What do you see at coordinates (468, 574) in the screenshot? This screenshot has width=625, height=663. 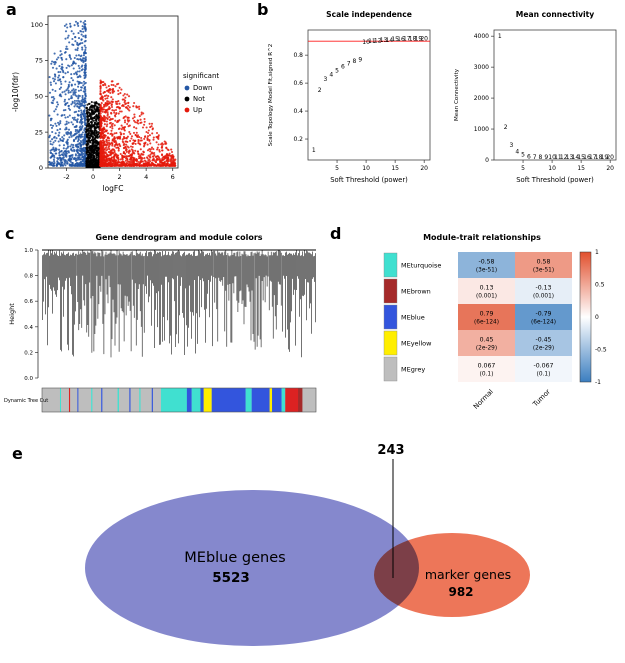 I see `marker-set-name: marker genes` at bounding box center [468, 574].